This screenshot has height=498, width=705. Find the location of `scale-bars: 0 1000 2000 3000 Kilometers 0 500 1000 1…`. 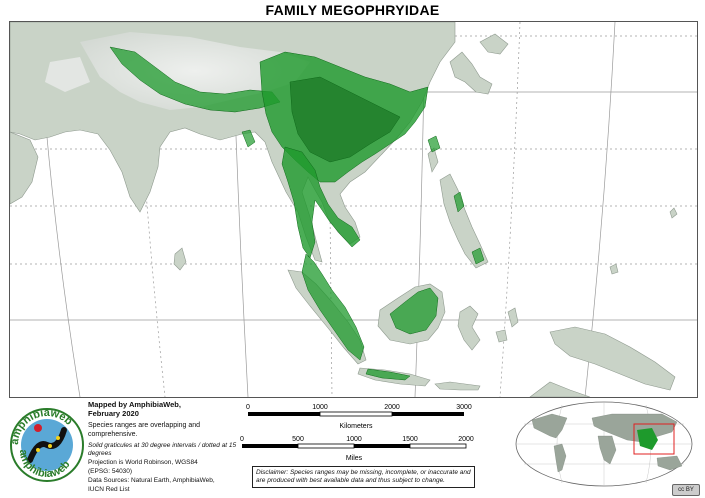

scale-bars: 0 1000 2000 3000 Kilometers 0 500 1000 1… is located at coordinates (361, 435).